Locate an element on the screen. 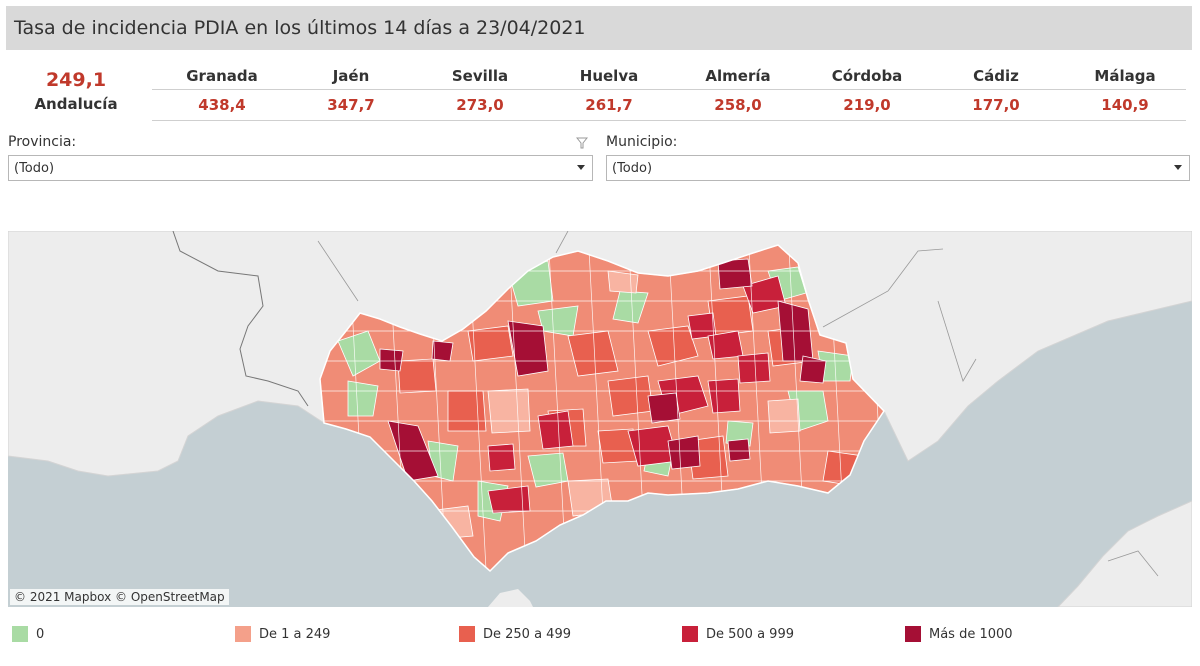 This screenshot has width=1200, height=666. province-name: Jaén is located at coordinates (351, 76).